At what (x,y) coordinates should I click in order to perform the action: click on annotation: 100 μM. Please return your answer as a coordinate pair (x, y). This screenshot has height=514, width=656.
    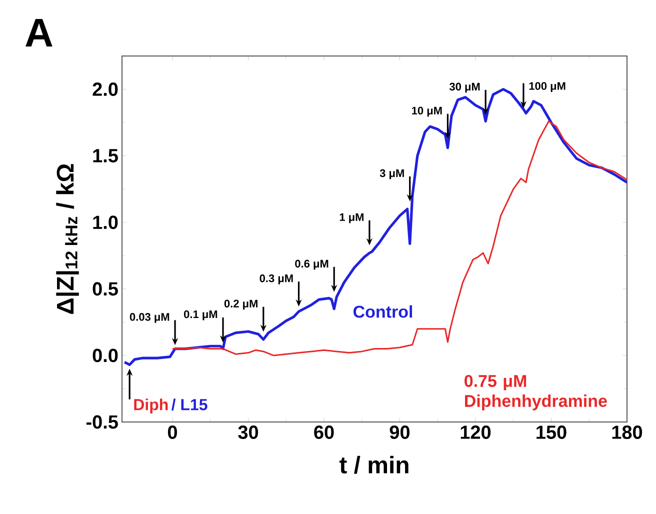
    Looking at the image, I should click on (547, 87).